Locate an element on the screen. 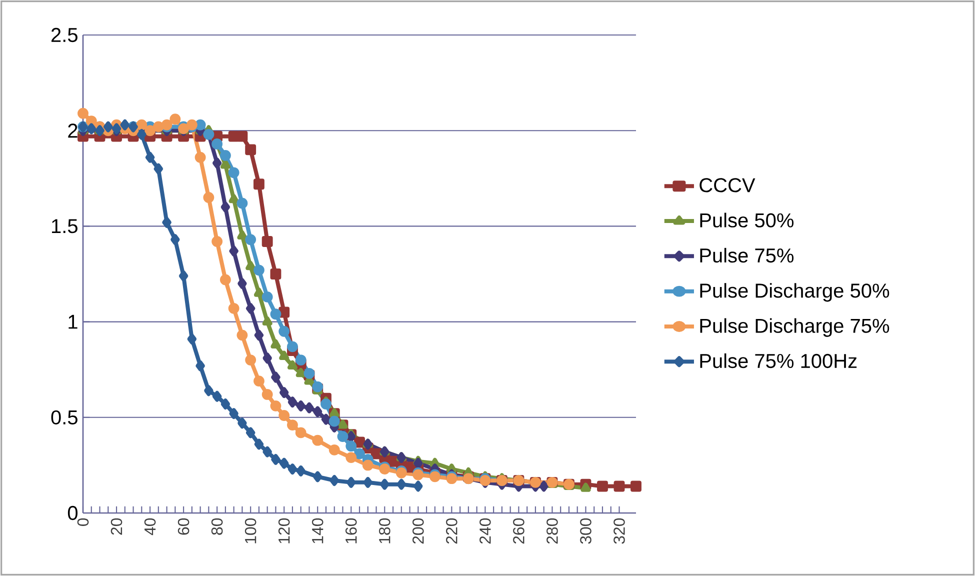 The image size is (975, 576). x-tick-label: 100 is located at coordinates (250, 531).